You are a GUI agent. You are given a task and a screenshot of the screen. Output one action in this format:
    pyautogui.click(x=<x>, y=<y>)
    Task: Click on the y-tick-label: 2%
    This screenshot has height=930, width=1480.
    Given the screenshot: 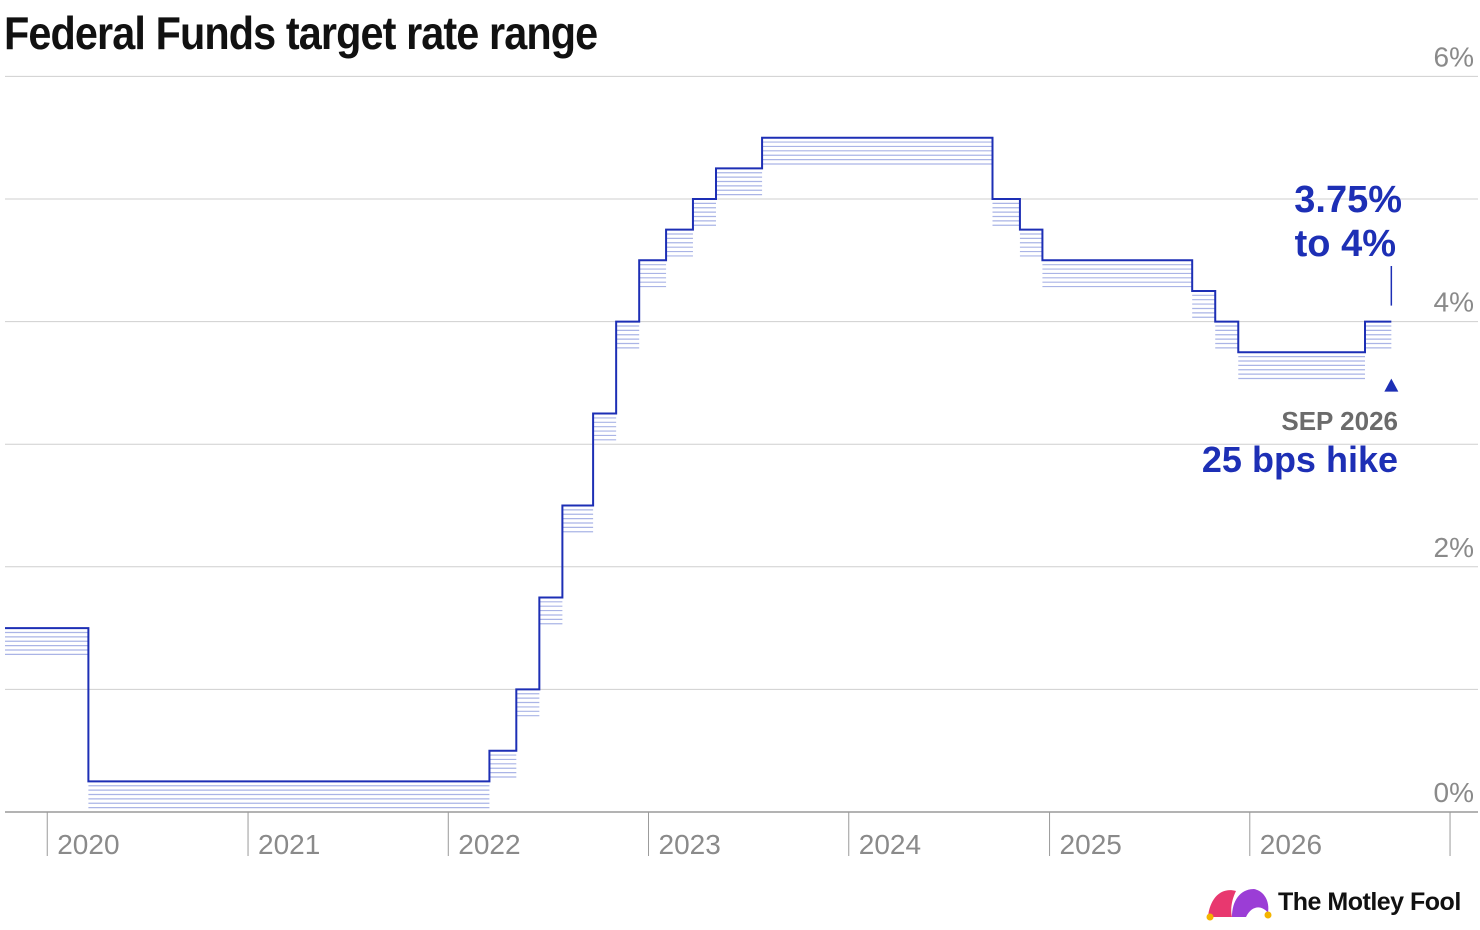 What is the action you would take?
    pyautogui.click(x=1454, y=547)
    